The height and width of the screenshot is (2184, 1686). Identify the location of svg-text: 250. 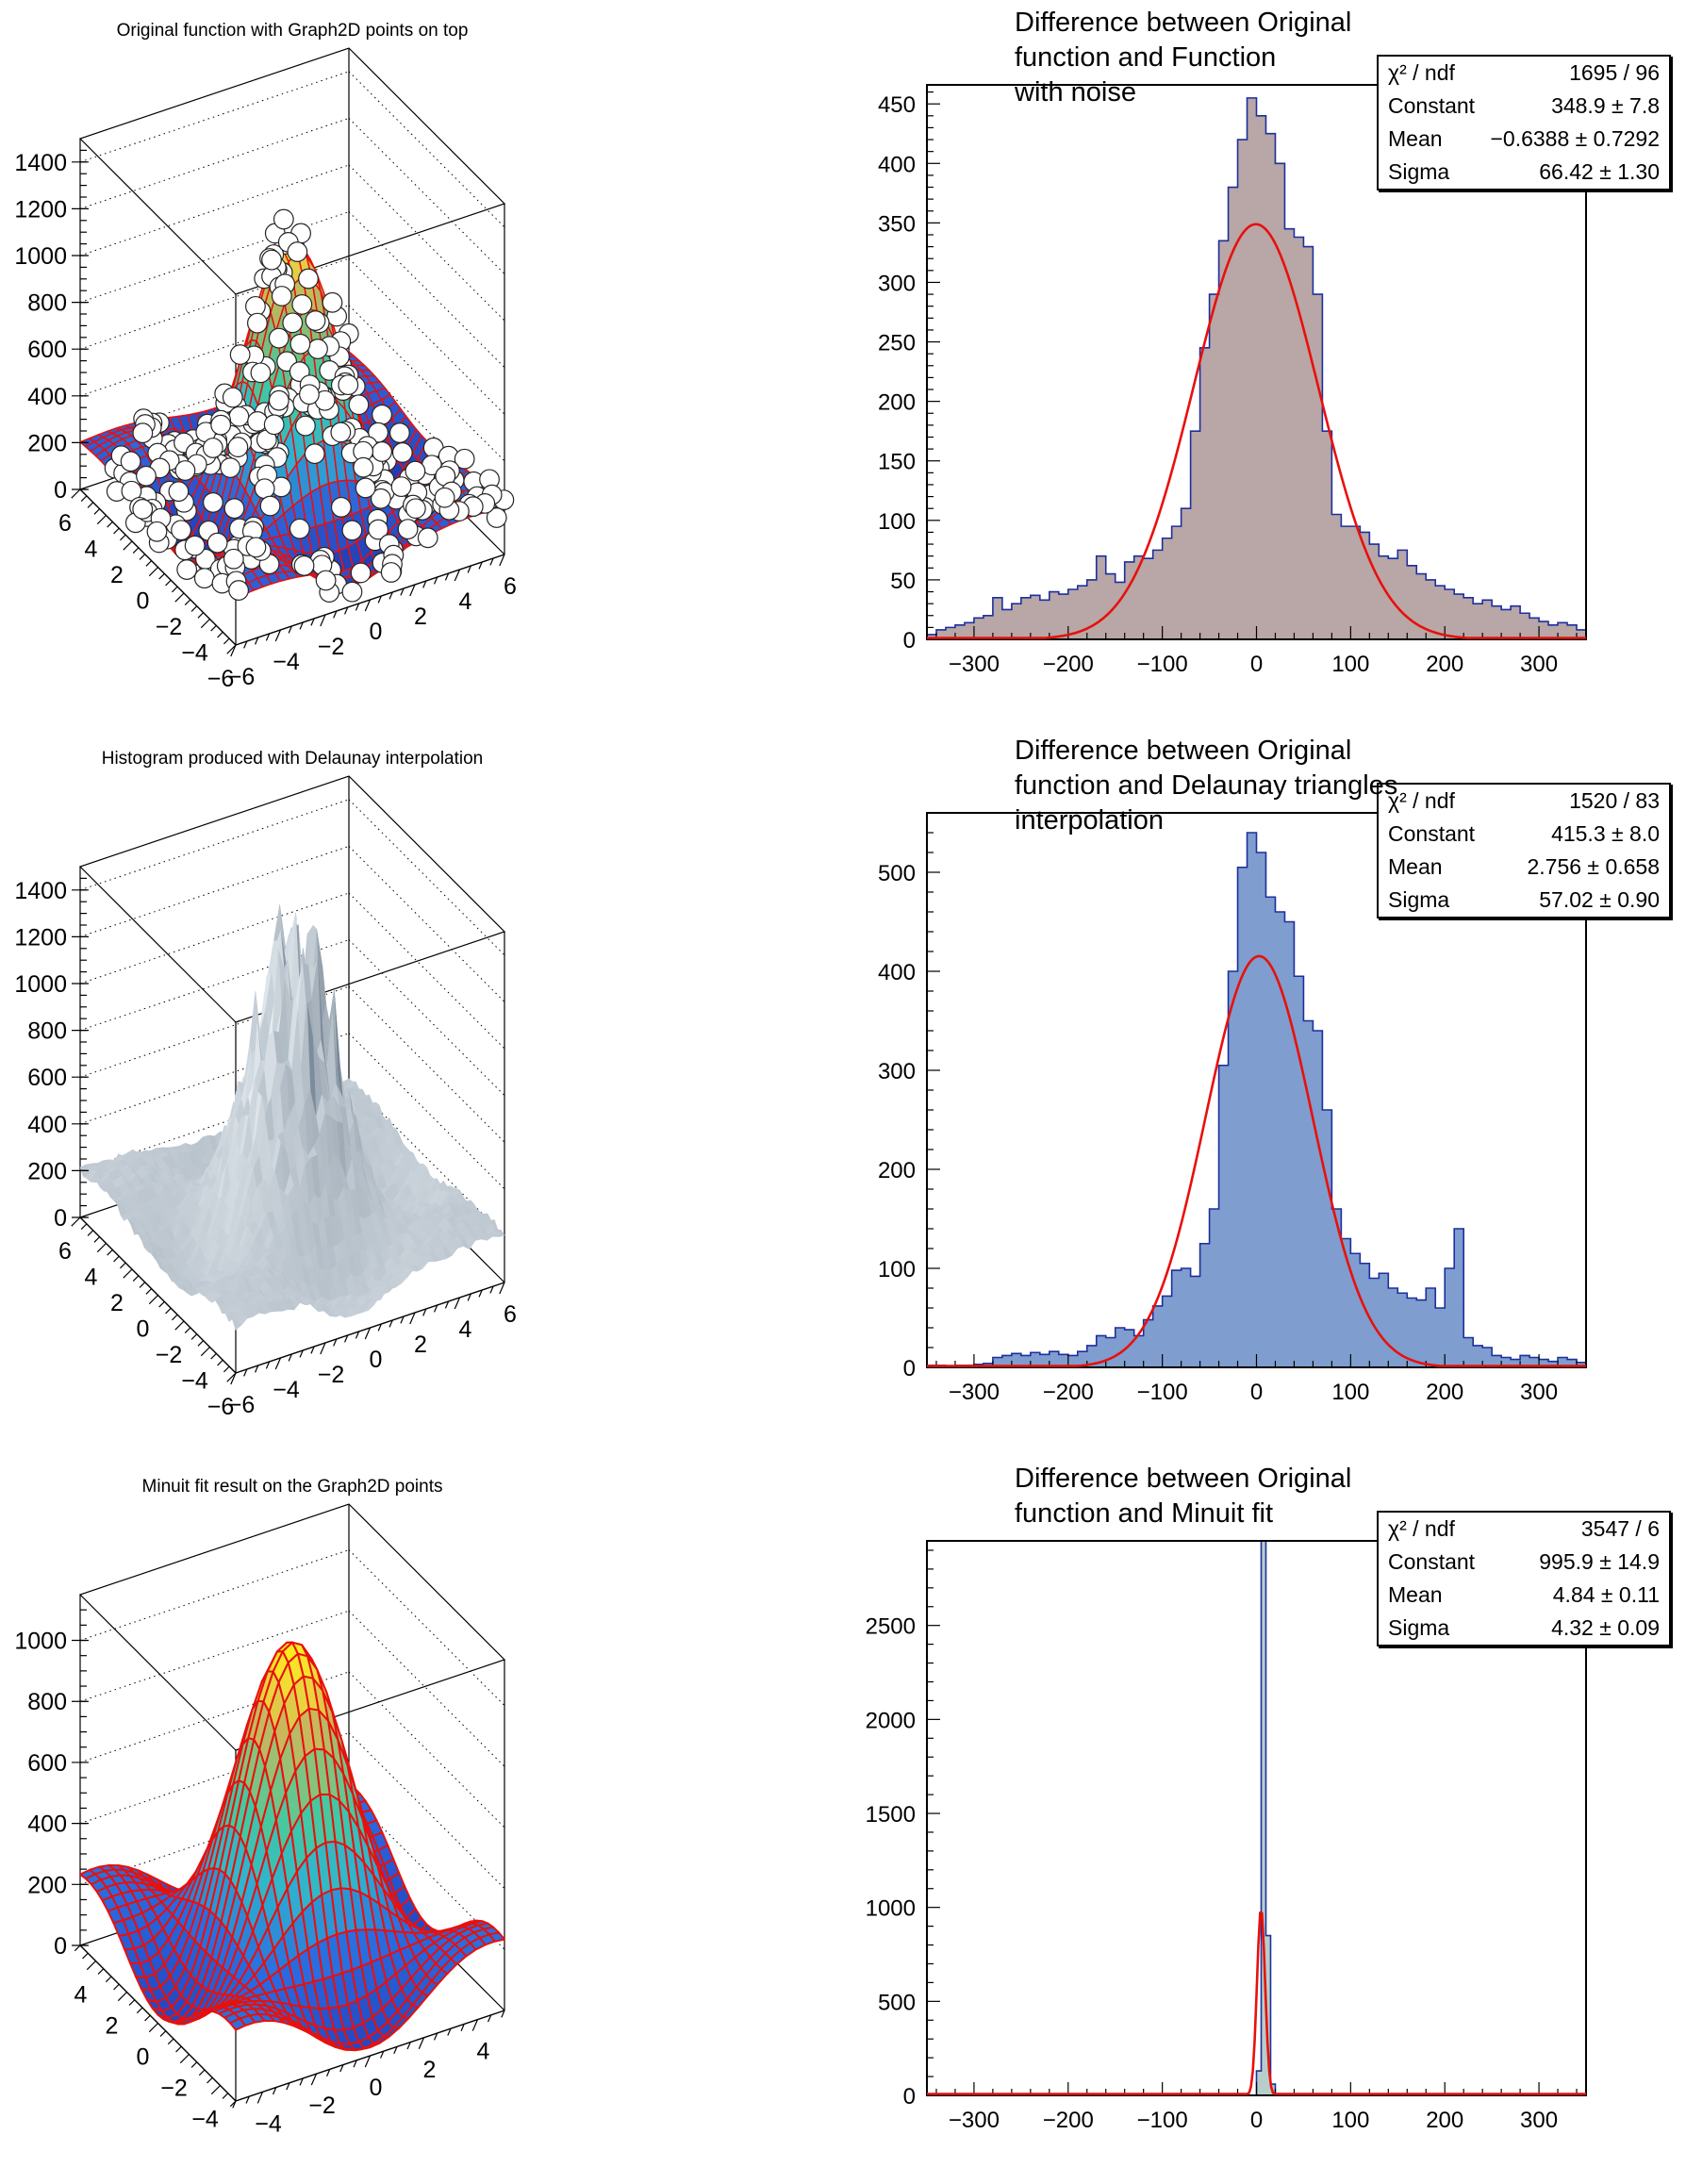
(897, 343).